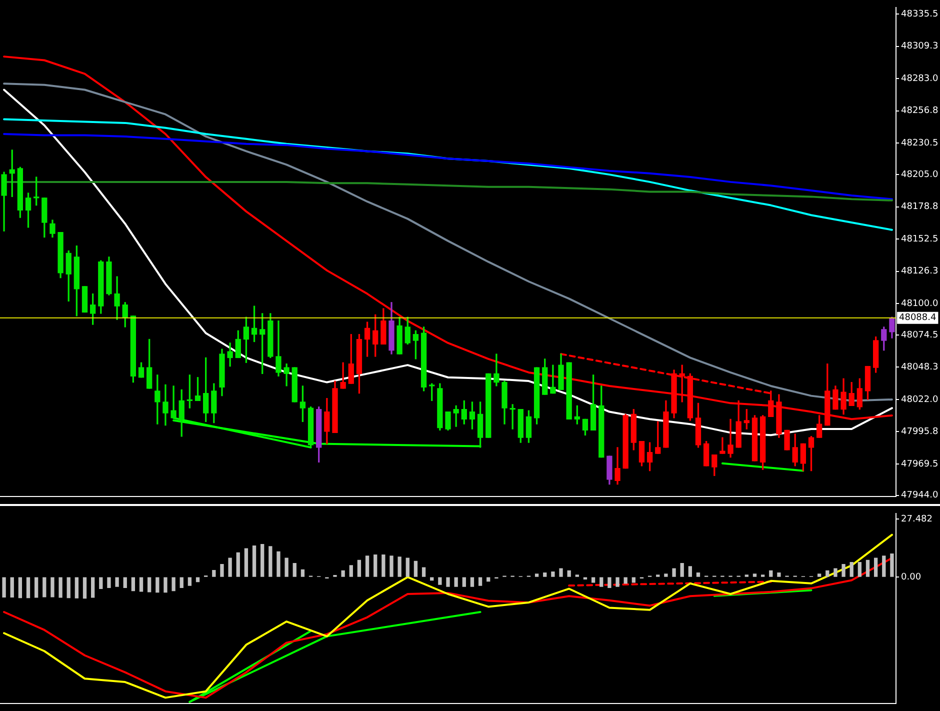 This screenshot has width=940, height=711. I want to click on y-tick-label: 48022.0, so click(919, 399).